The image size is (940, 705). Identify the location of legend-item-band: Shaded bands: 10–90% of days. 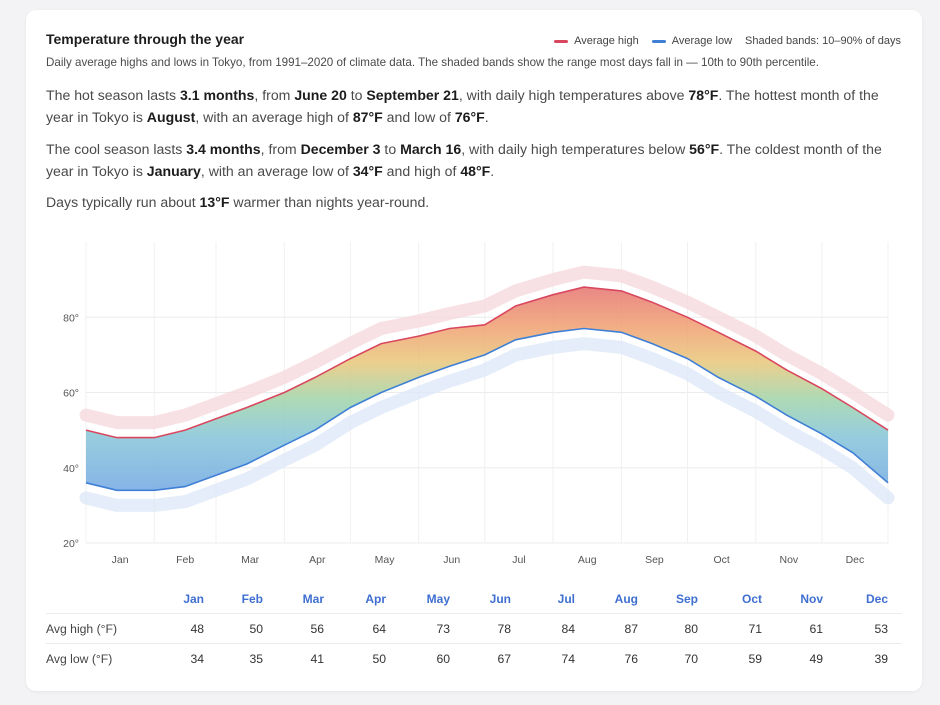
(823, 41).